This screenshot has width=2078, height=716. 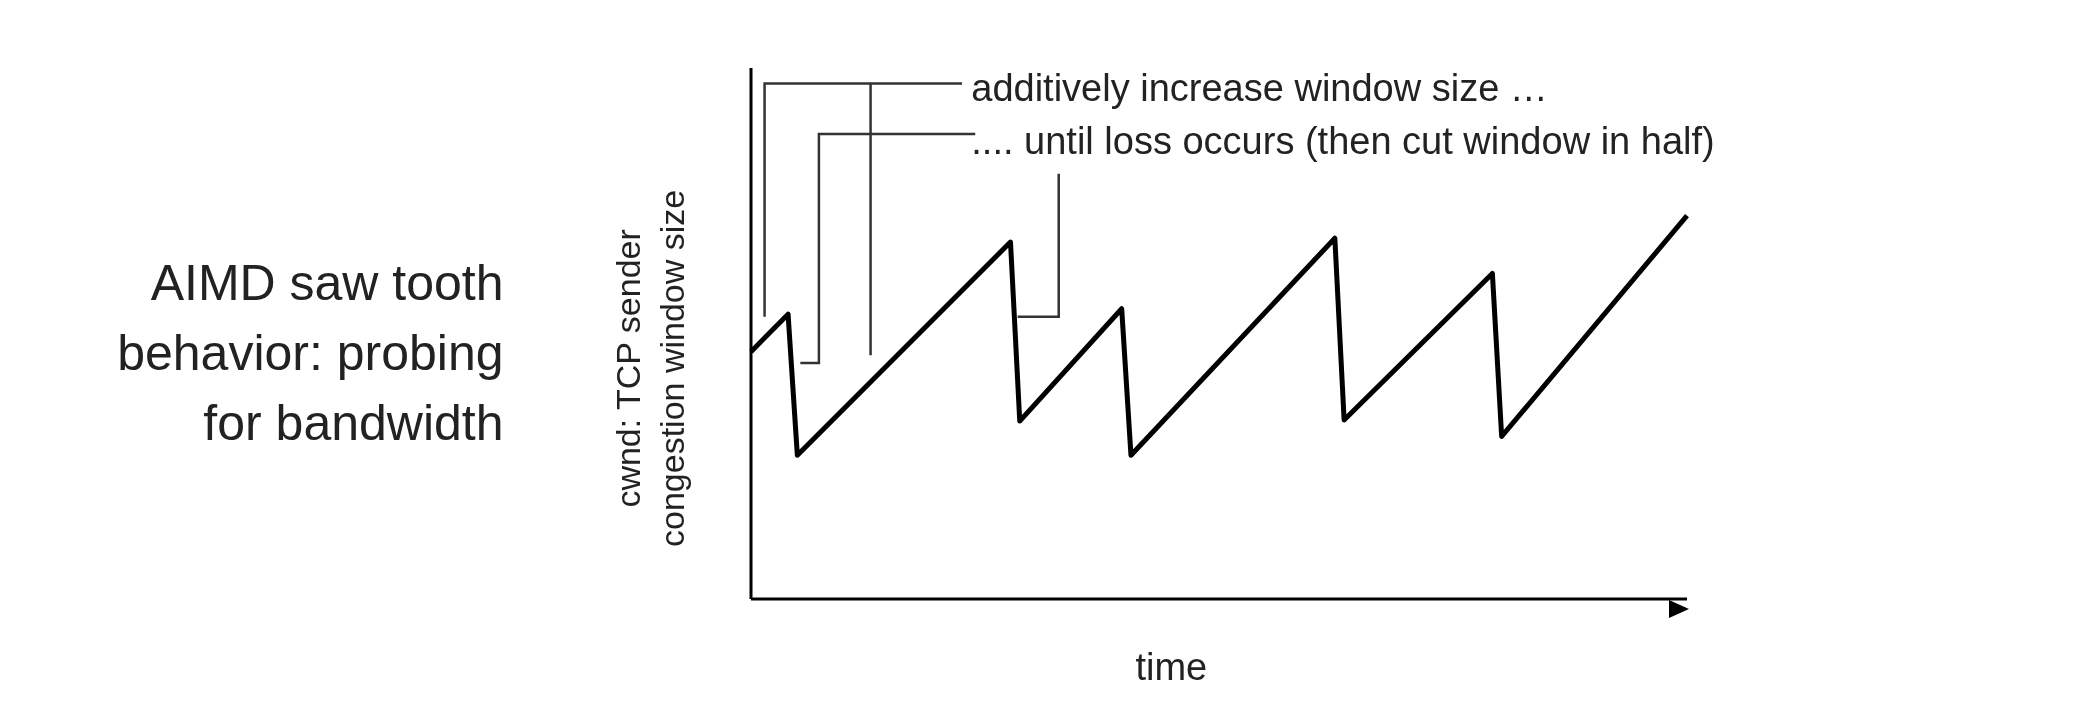 What do you see at coordinates (1343, 140) in the screenshot?
I see `text: .... until loss occurs (then cut window in half)` at bounding box center [1343, 140].